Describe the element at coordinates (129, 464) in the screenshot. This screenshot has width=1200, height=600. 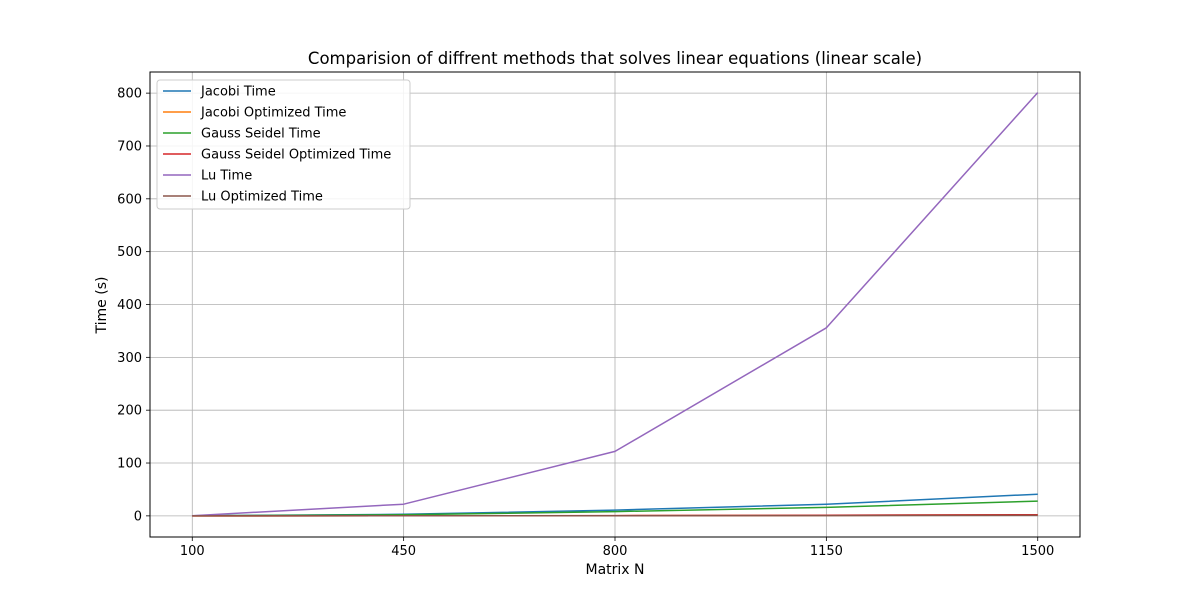
I see `y-tick-label: 100` at that location.